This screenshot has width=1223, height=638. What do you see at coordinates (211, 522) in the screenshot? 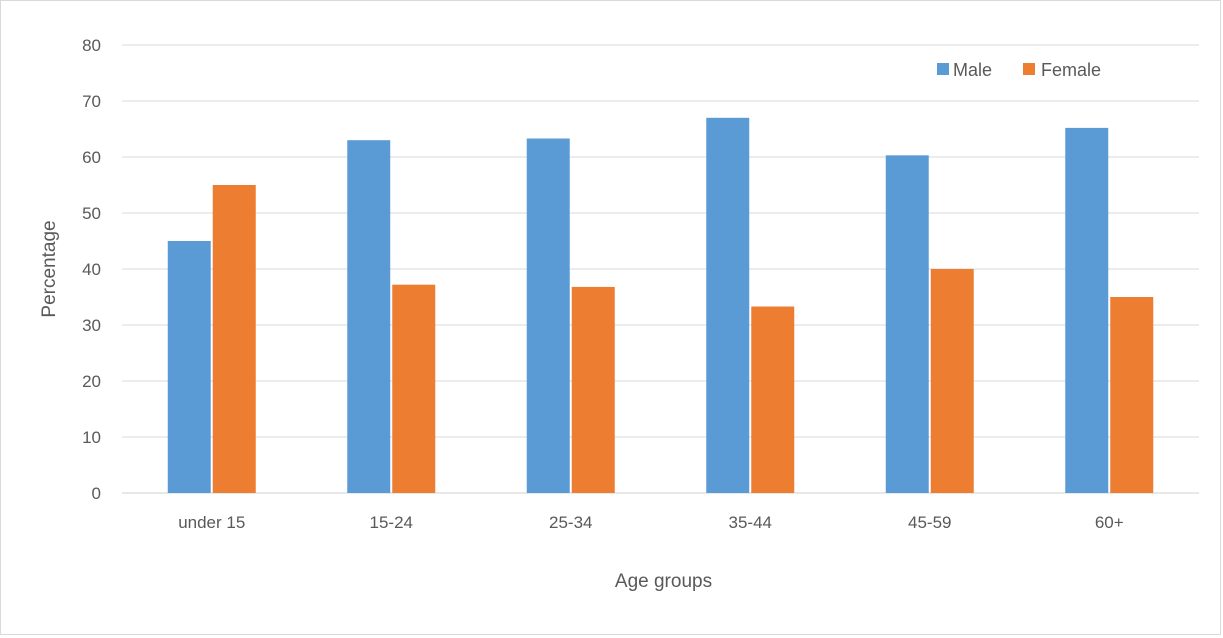
I see `x-tick-label: under 15` at bounding box center [211, 522].